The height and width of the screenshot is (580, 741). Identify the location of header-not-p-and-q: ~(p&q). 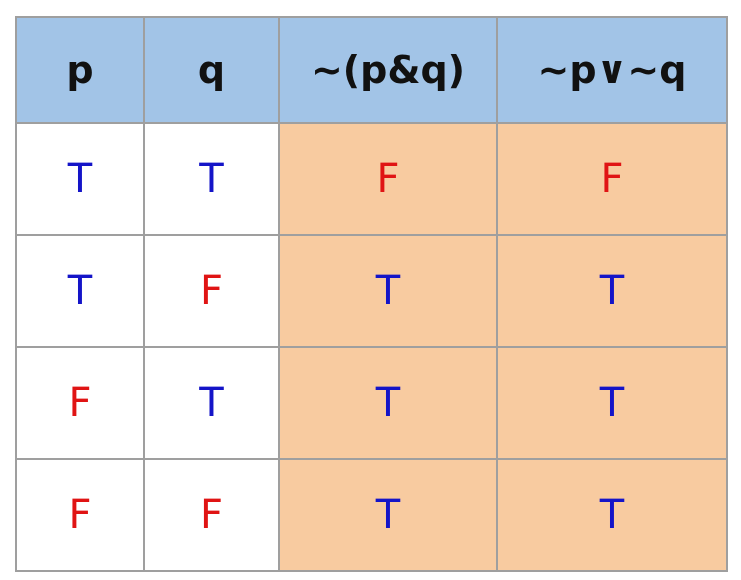
(388, 70).